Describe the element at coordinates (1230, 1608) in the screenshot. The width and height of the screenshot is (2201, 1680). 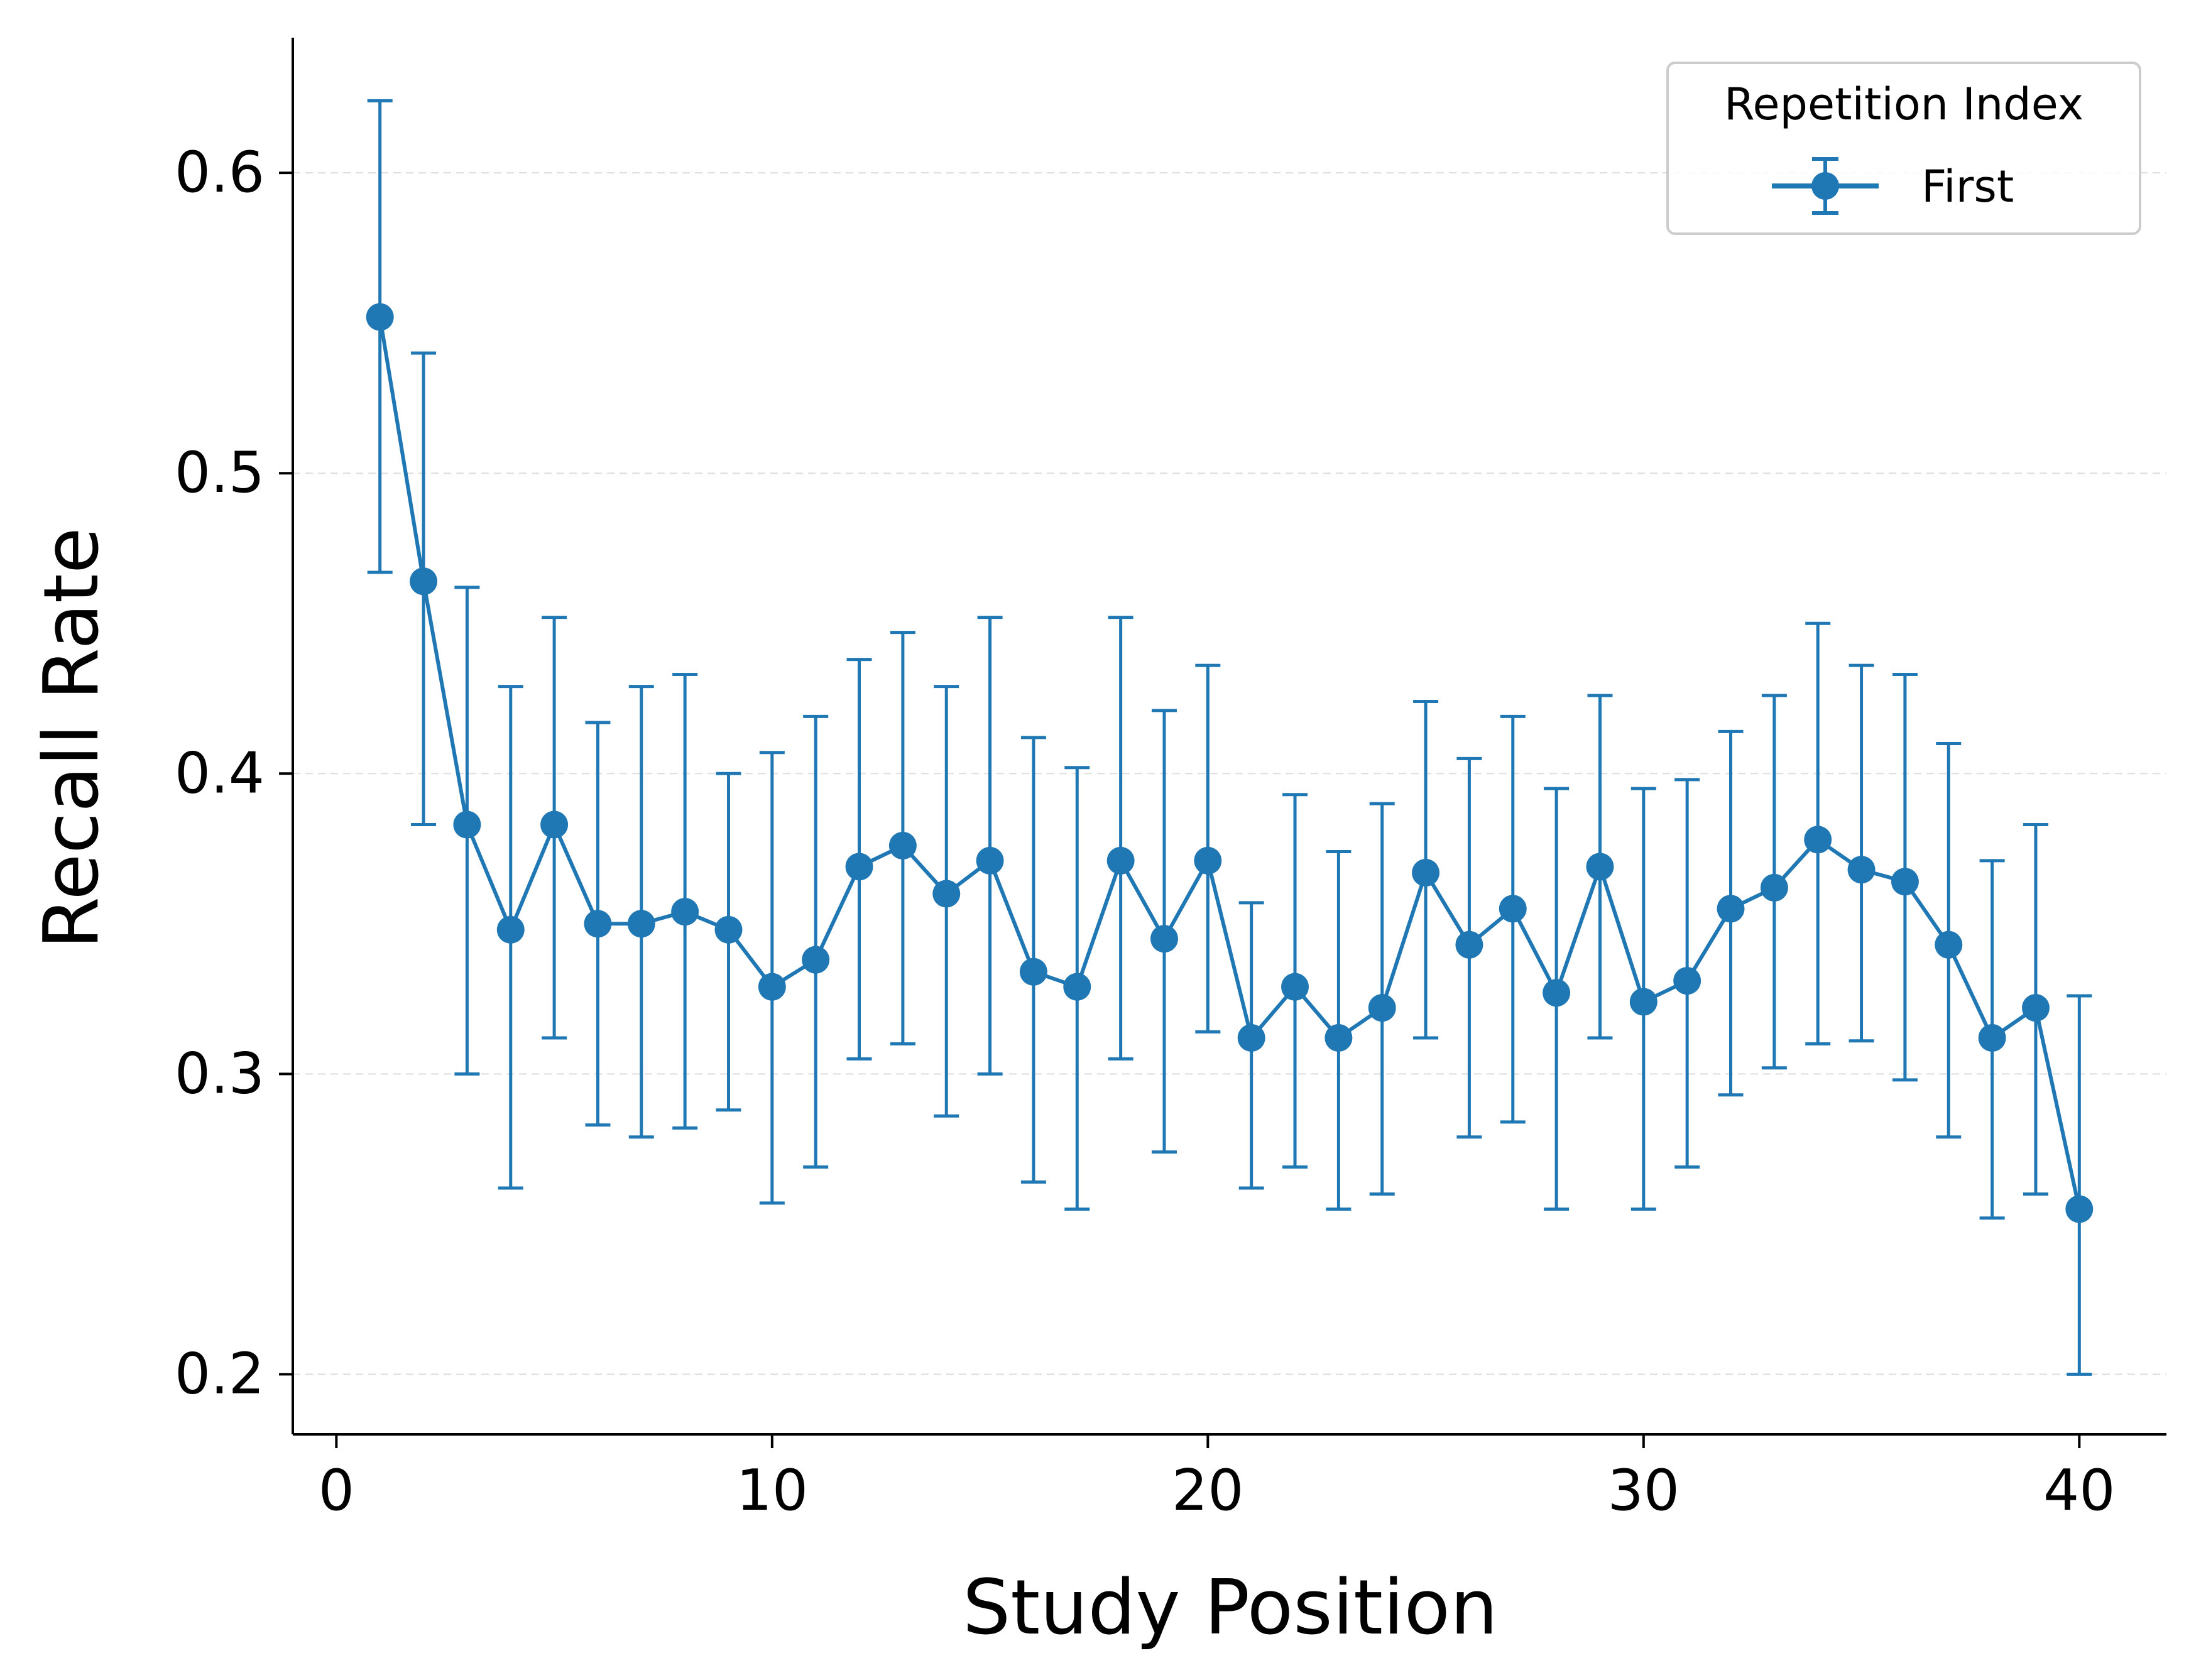
I see `x-axis-label: Study Position` at that location.